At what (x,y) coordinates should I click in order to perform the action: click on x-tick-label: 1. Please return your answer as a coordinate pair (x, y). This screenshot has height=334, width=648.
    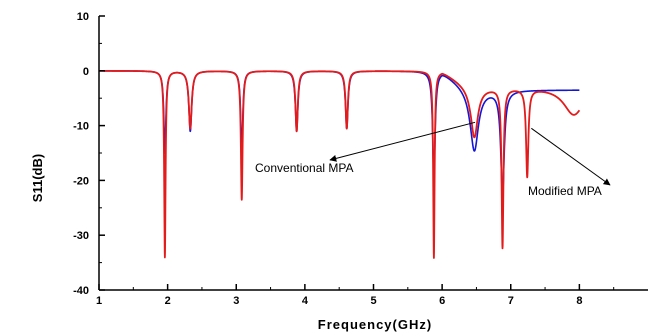
    Looking at the image, I should click on (99, 301).